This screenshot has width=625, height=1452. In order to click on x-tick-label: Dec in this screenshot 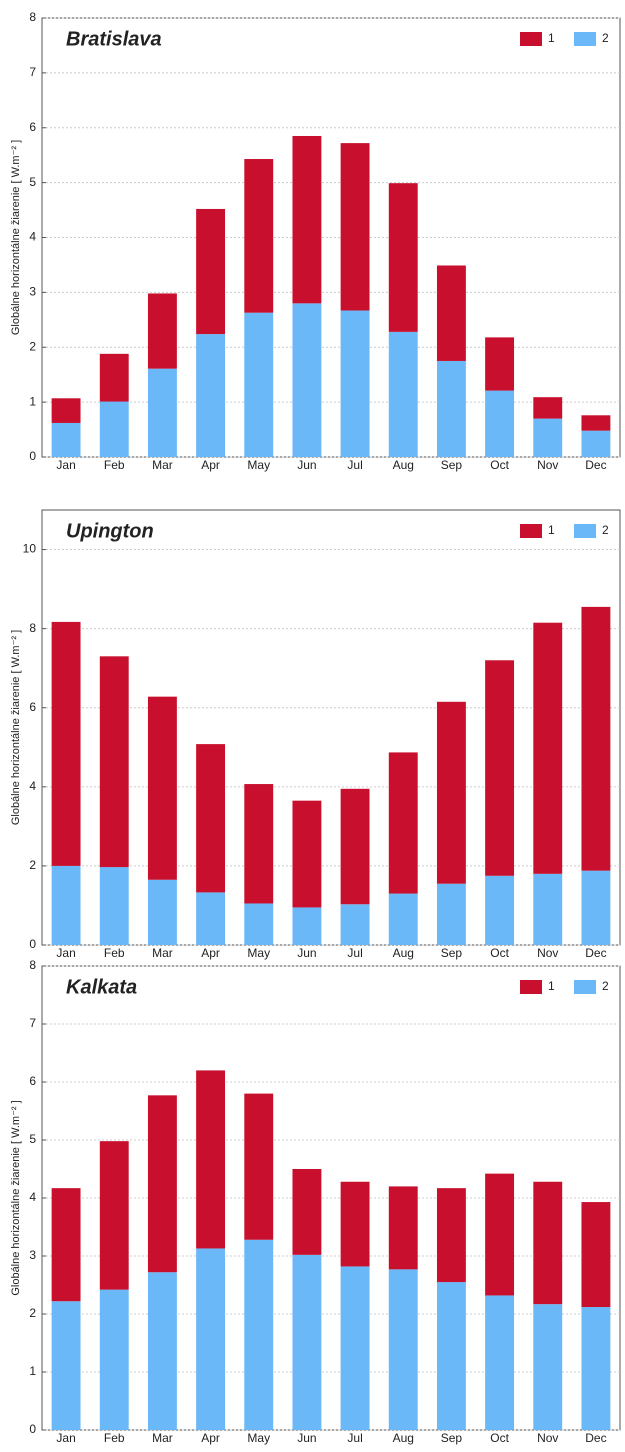, I will do `click(595, 1438)`.